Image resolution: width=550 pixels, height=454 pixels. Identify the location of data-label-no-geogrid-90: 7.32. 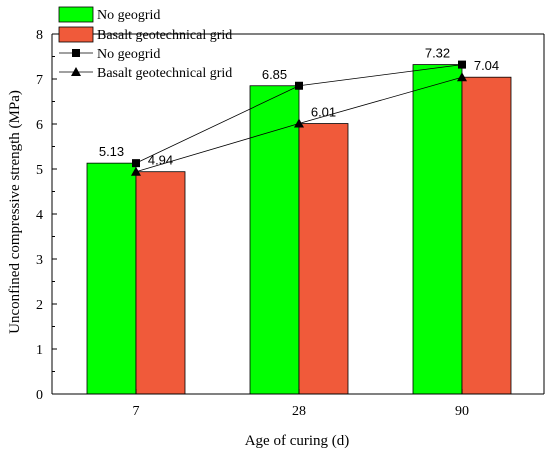
(437, 53).